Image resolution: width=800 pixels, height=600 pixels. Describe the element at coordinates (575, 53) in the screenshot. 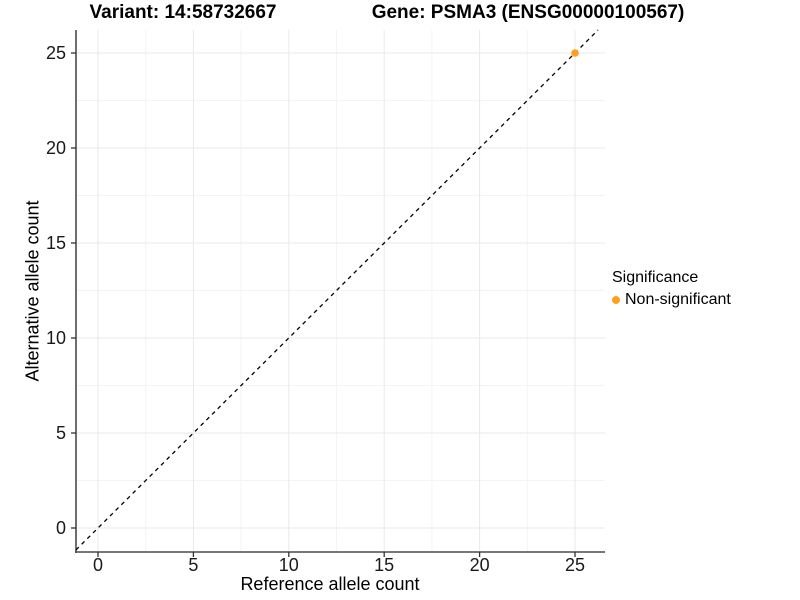

I see `data-point` at that location.